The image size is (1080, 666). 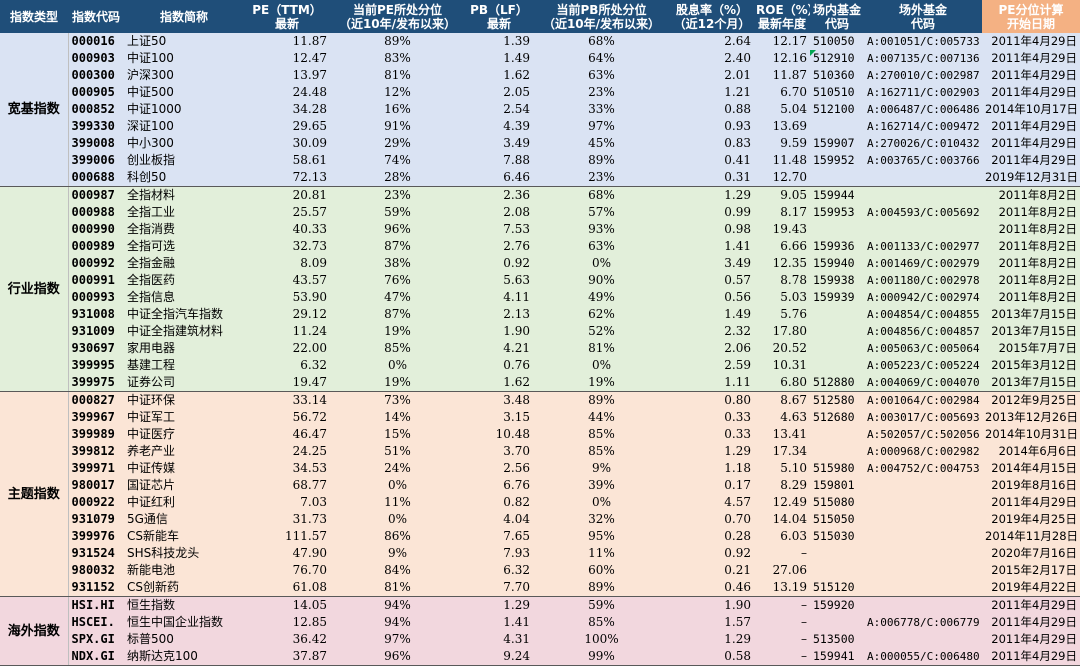 What do you see at coordinates (712, 314) in the screenshot?
I see `dividend-yield-cell: 1.49` at bounding box center [712, 314].